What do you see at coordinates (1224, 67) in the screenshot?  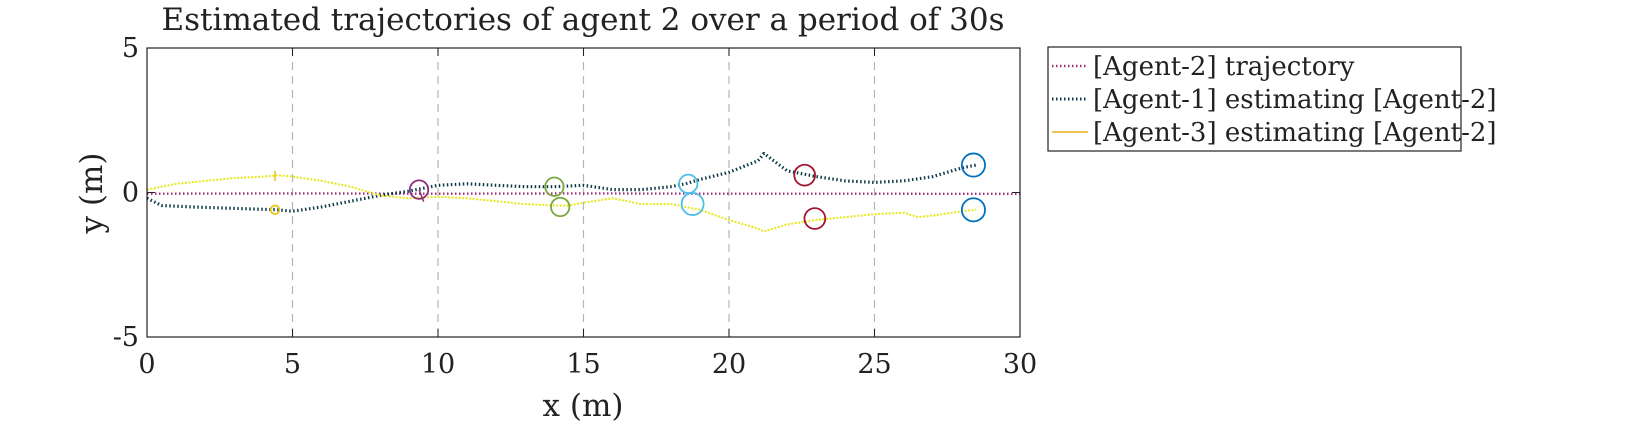 I see `legend-label-agent2-trajectory: [Agent-2] trajectory` at bounding box center [1224, 67].